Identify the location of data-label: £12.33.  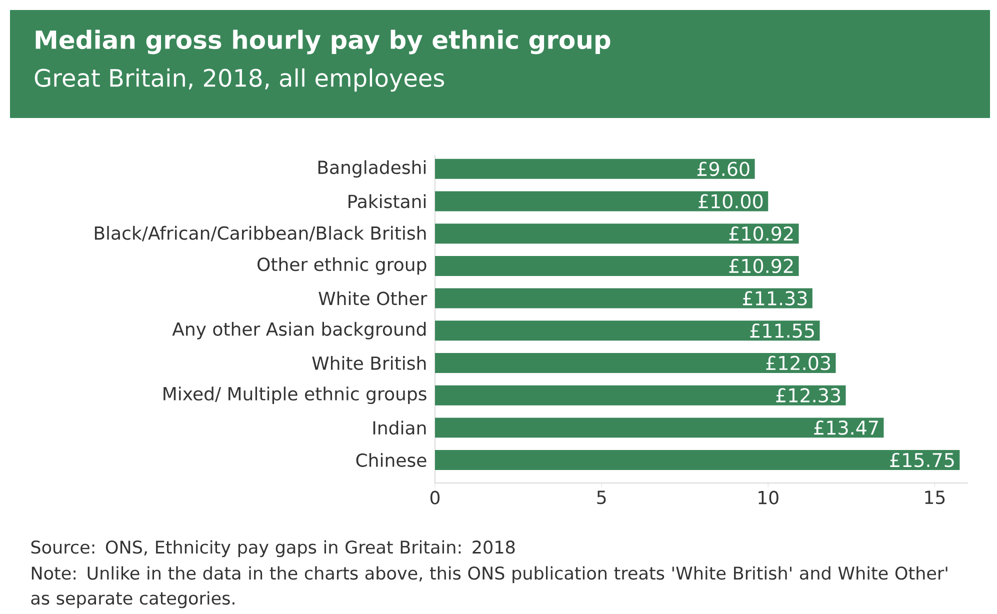
(808, 395).